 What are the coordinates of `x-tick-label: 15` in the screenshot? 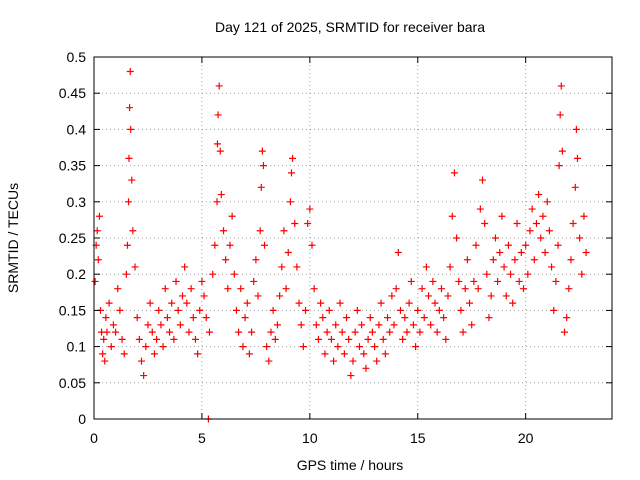 It's located at (418, 438).